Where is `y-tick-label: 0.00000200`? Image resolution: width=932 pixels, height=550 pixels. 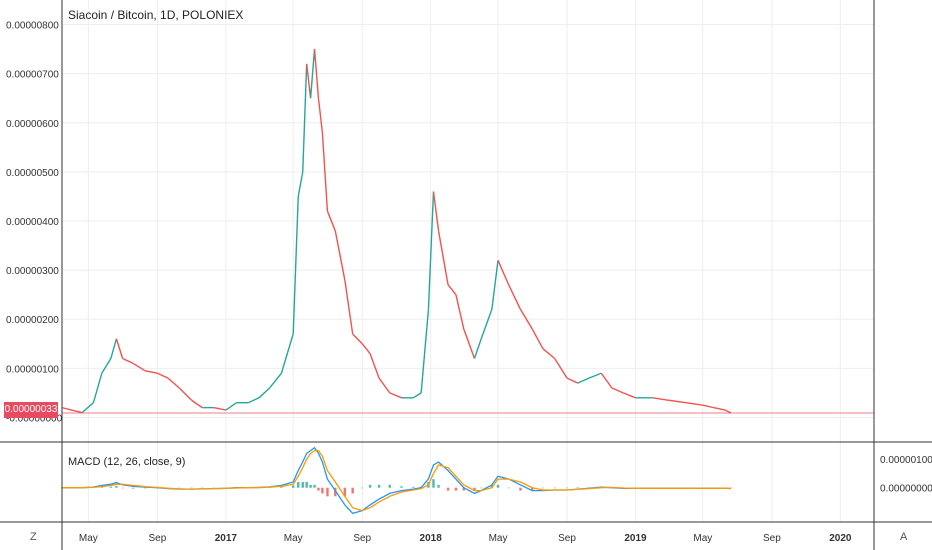
y-tick-label: 0.00000200 is located at coordinates (32, 320).